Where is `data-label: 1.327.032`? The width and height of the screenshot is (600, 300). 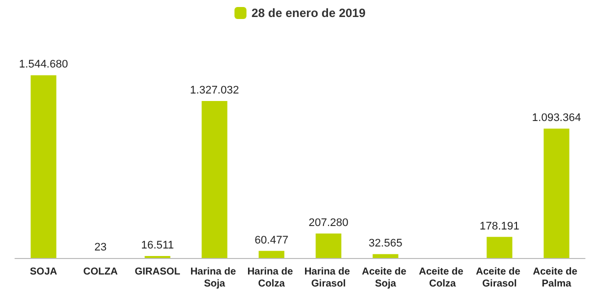
data-label: 1.327.032 is located at coordinates (214, 90).